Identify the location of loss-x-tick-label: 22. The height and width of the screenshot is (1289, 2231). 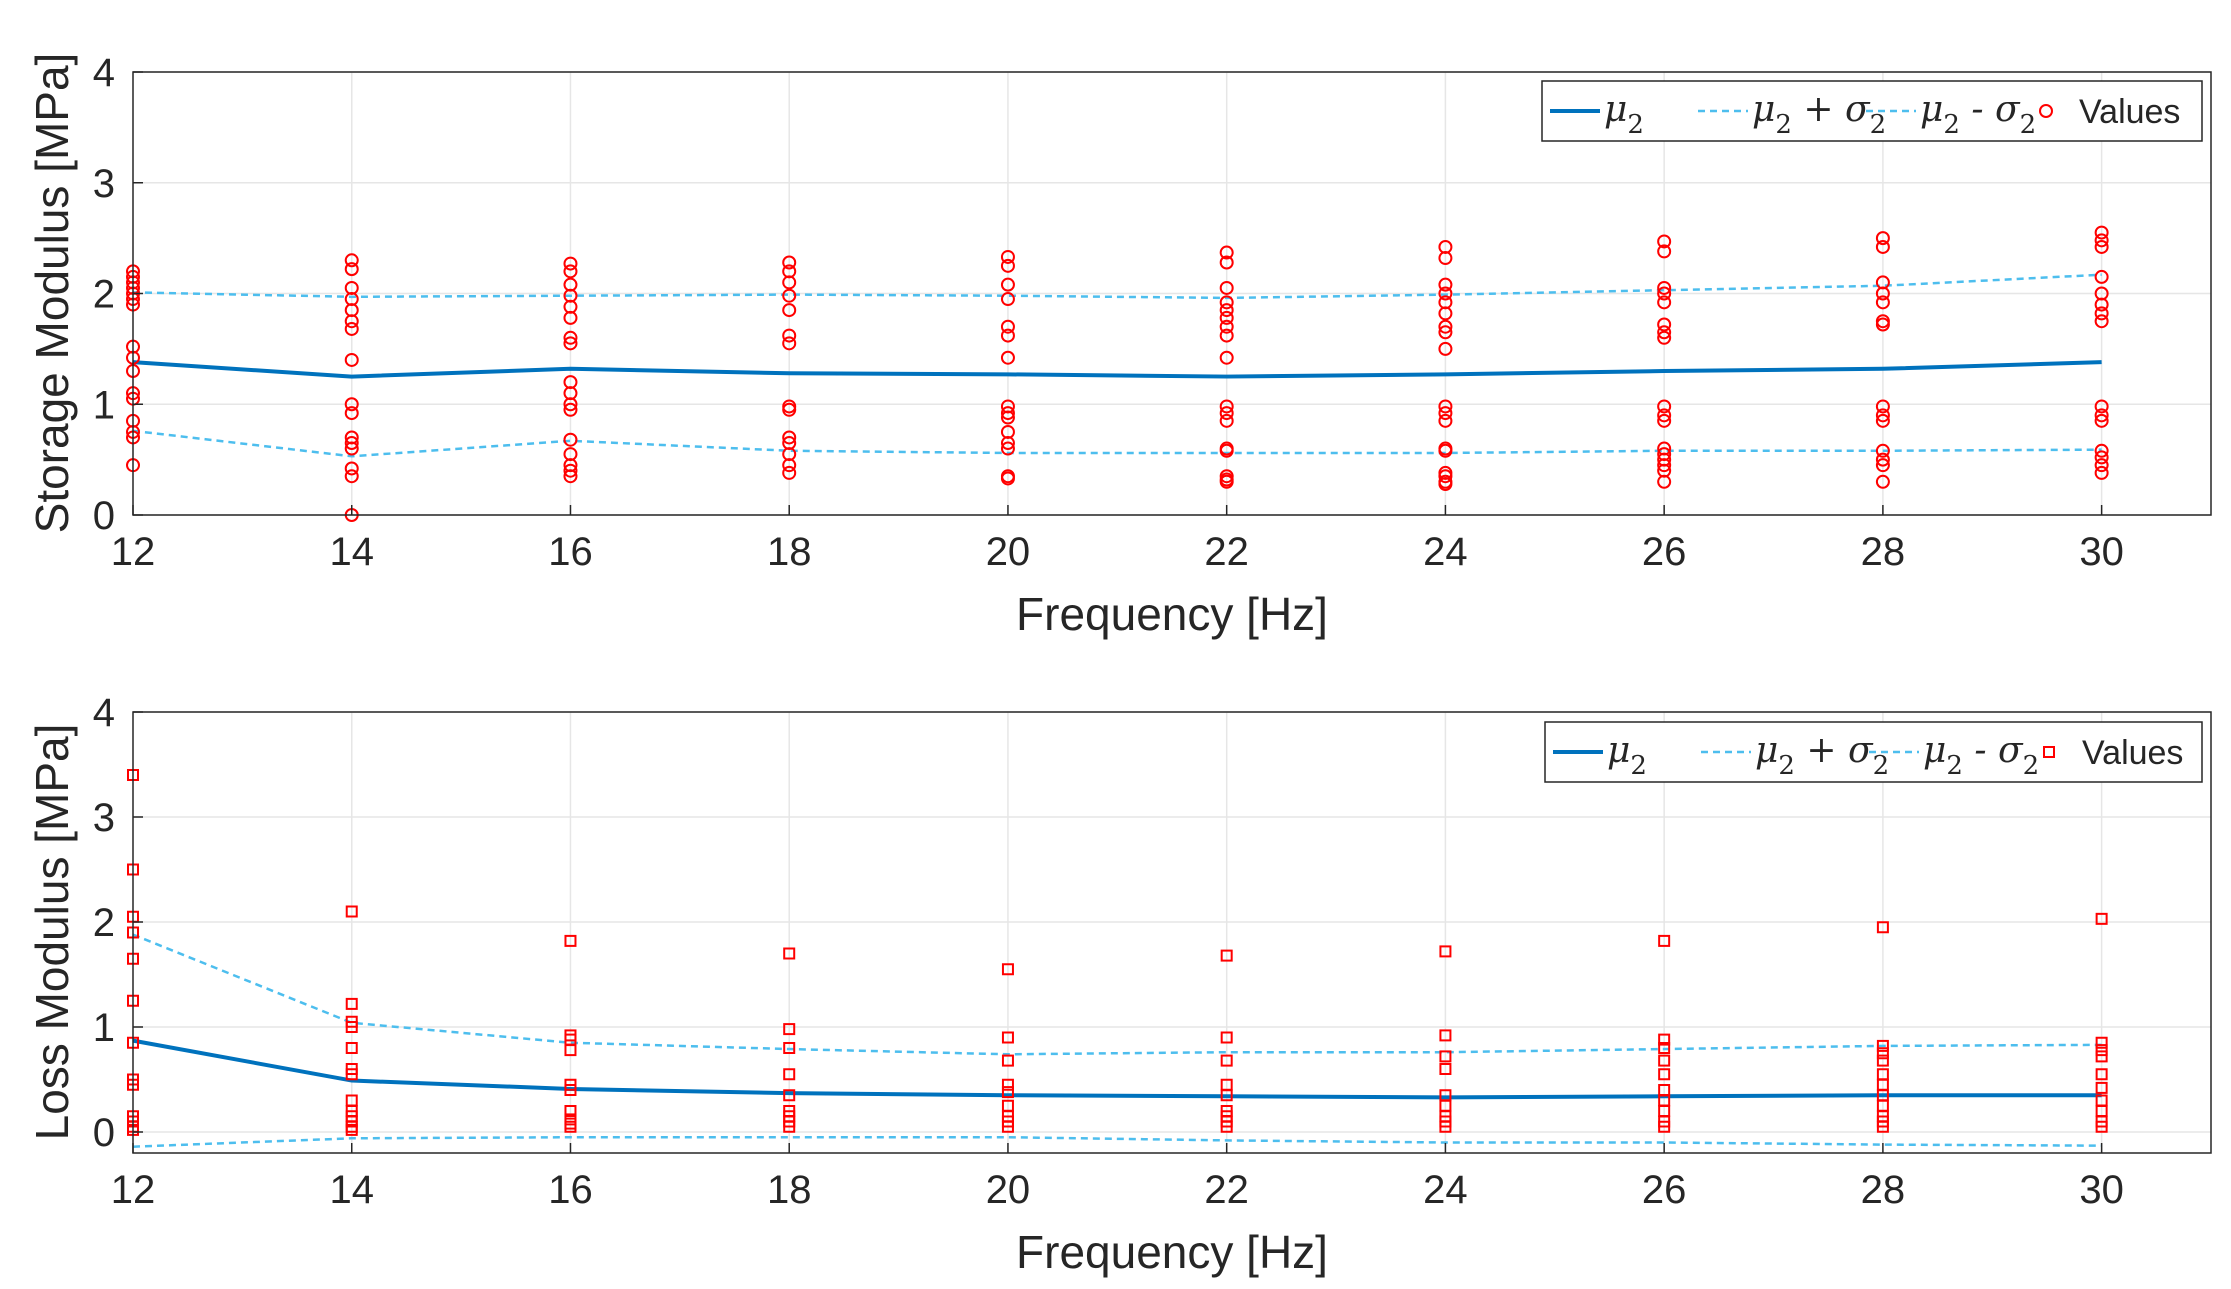
(1226, 1190).